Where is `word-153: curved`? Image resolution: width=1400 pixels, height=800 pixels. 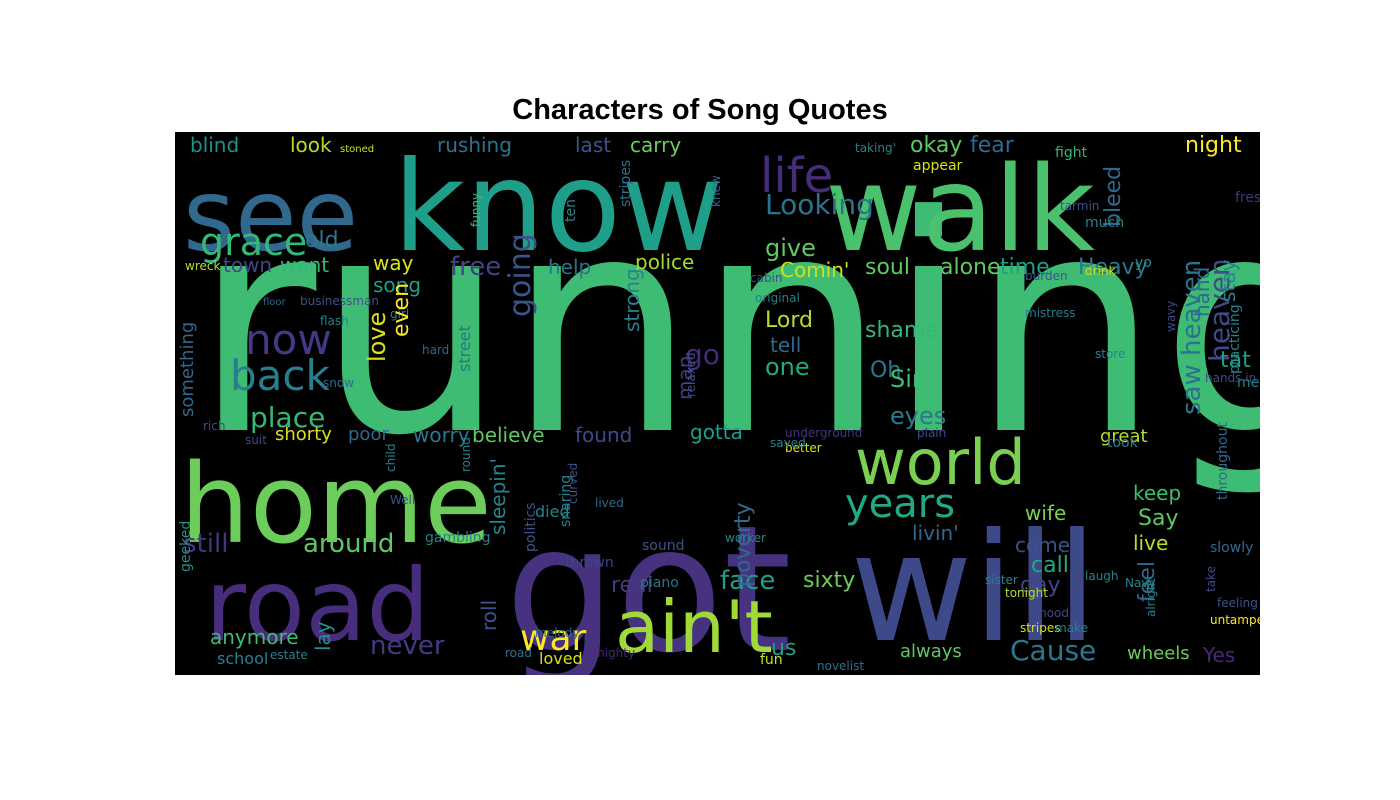 word-153: curved is located at coordinates (573, 483).